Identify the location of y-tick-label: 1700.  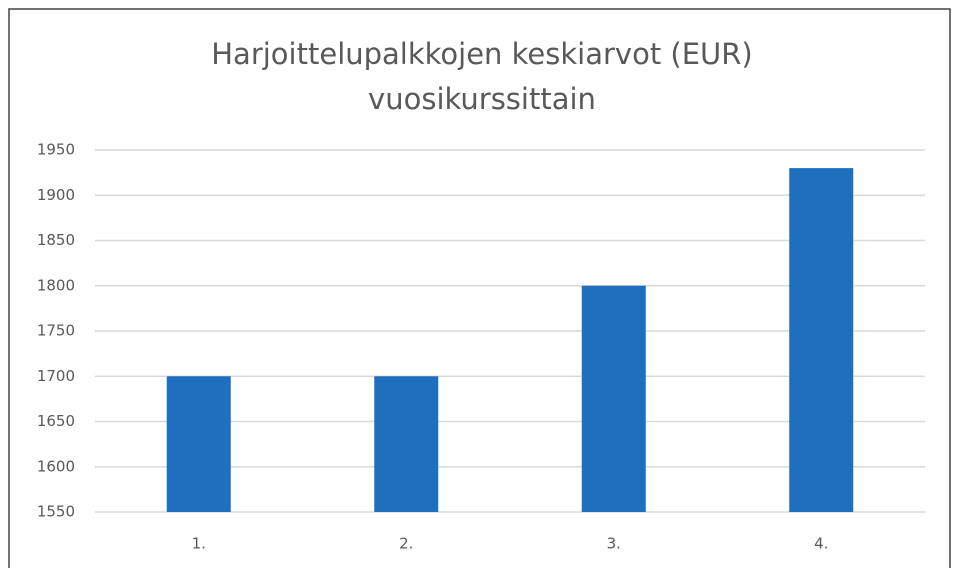
(56, 376).